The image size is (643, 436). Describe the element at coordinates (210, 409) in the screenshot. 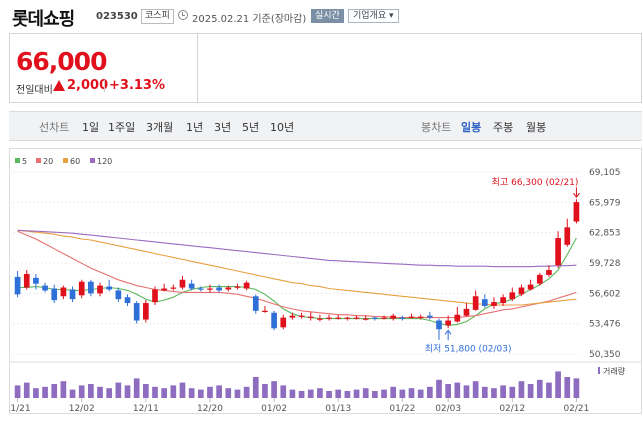

I see `x-tick-label: 12/20` at that location.